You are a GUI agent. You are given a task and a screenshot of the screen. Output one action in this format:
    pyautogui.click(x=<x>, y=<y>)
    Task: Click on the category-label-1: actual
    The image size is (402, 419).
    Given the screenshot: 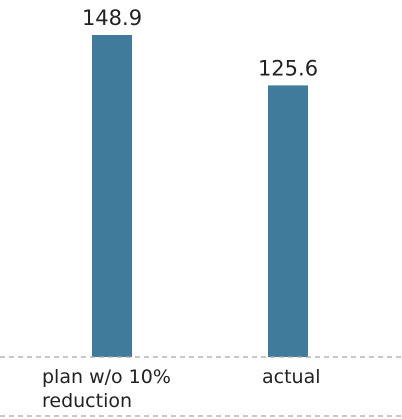 What is the action you would take?
    pyautogui.click(x=291, y=377)
    